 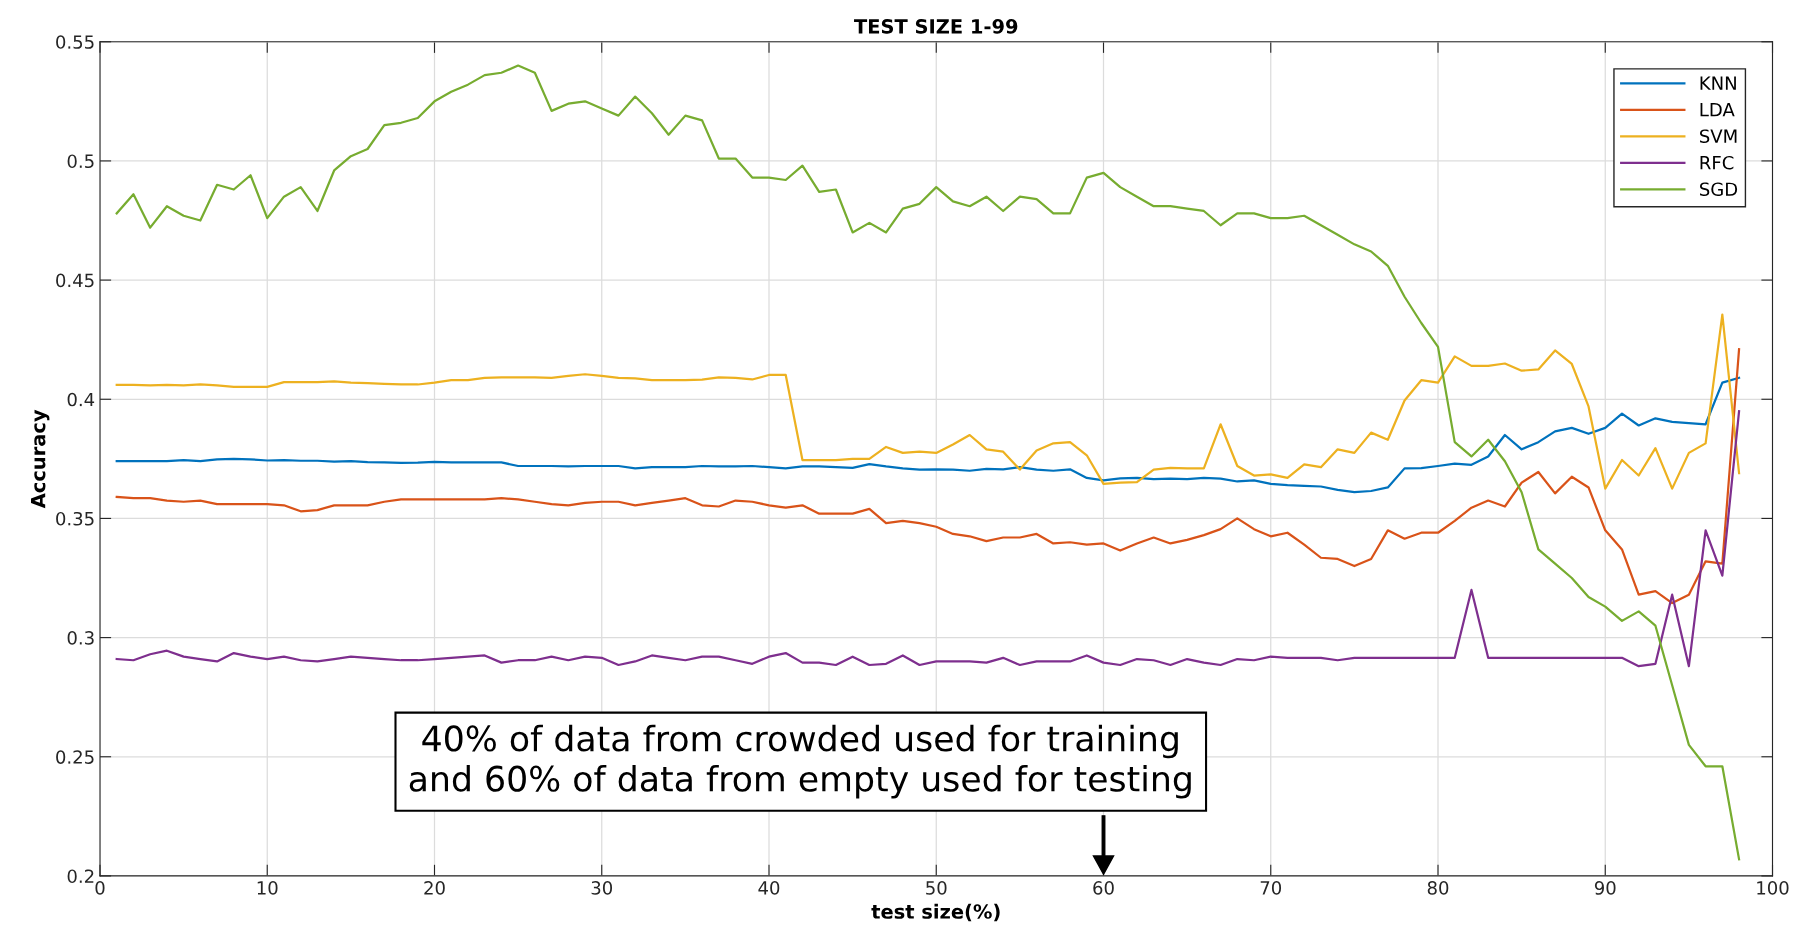 What do you see at coordinates (936, 888) in the screenshot?
I see `x-tick-label: 50` at bounding box center [936, 888].